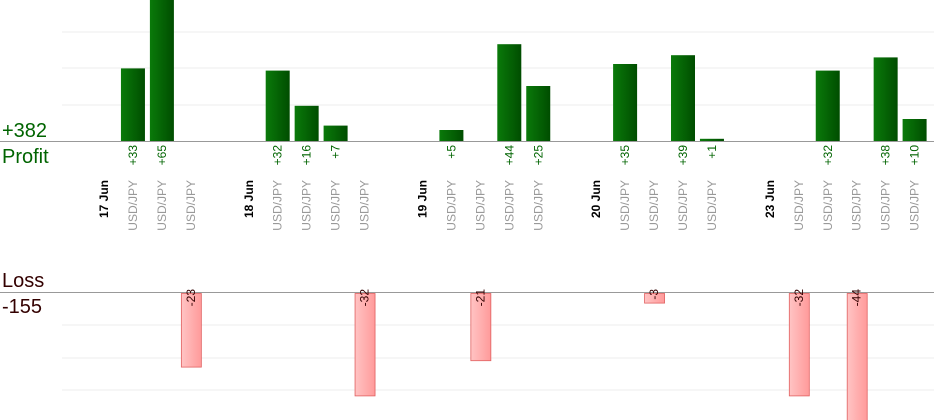  What do you see at coordinates (336, 152) in the screenshot?
I see `profit-value-label: +7` at bounding box center [336, 152].